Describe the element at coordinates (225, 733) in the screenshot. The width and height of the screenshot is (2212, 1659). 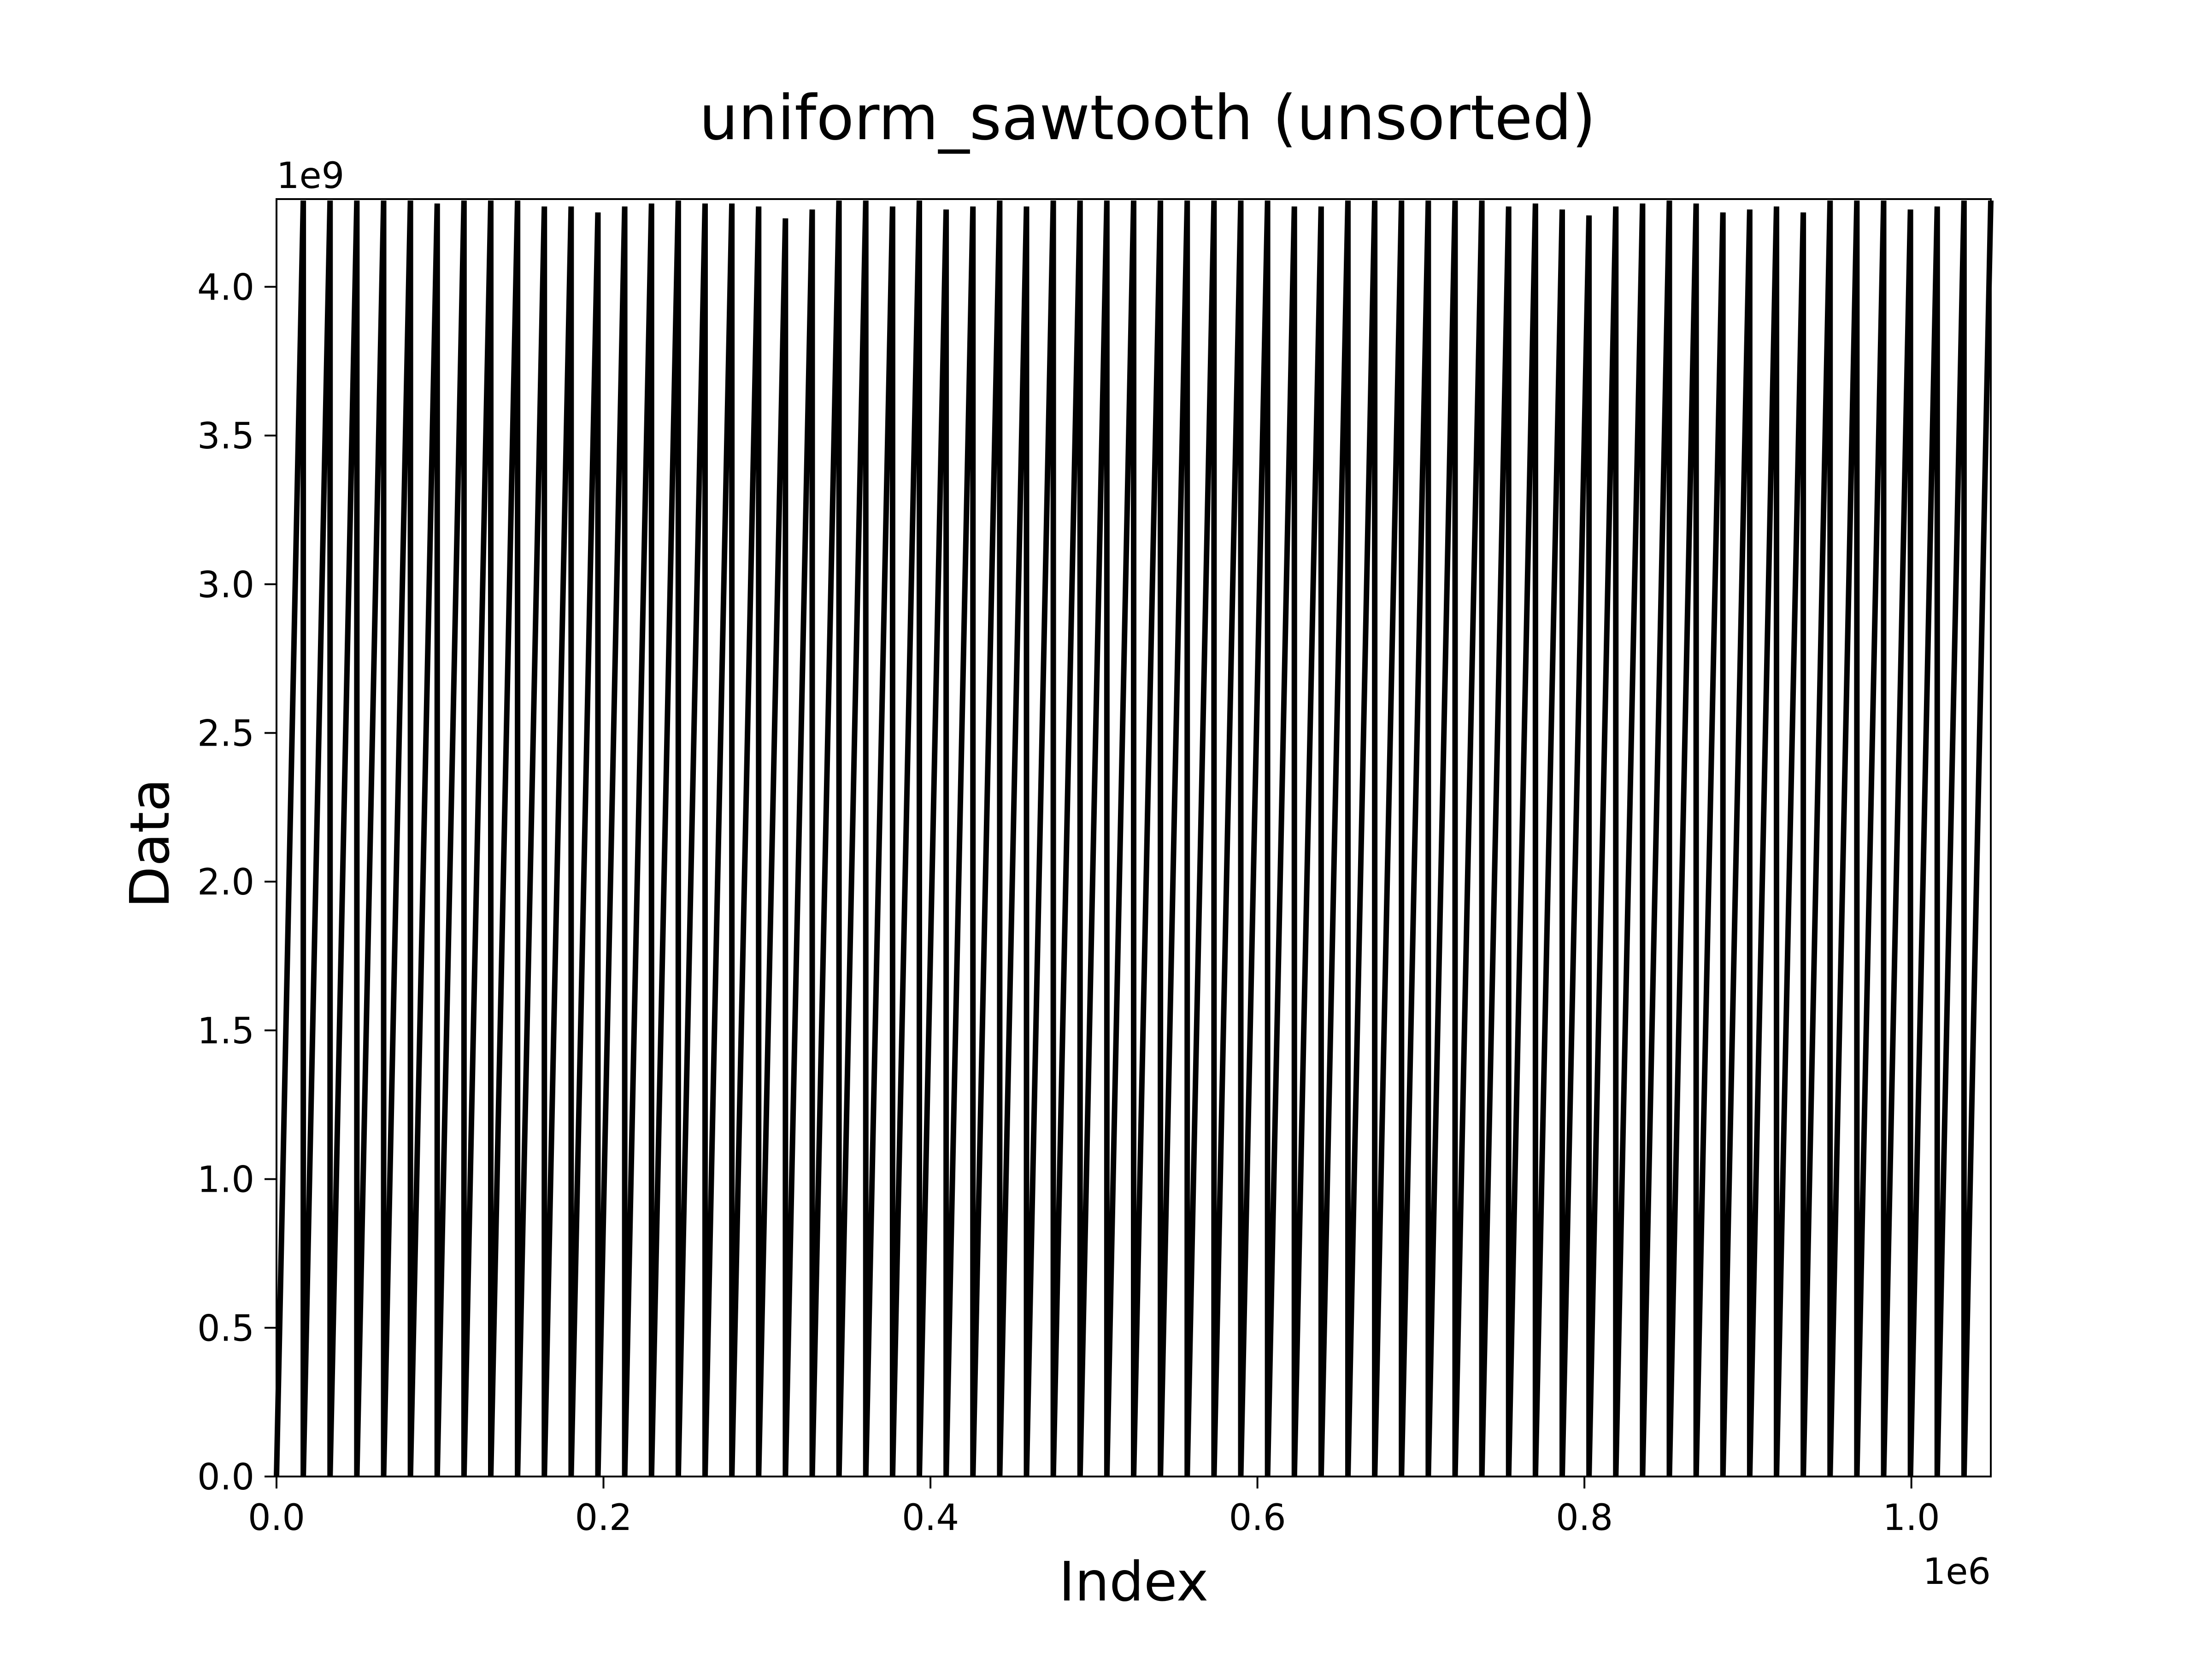
I see `y-tick-label: 2.5` at that location.